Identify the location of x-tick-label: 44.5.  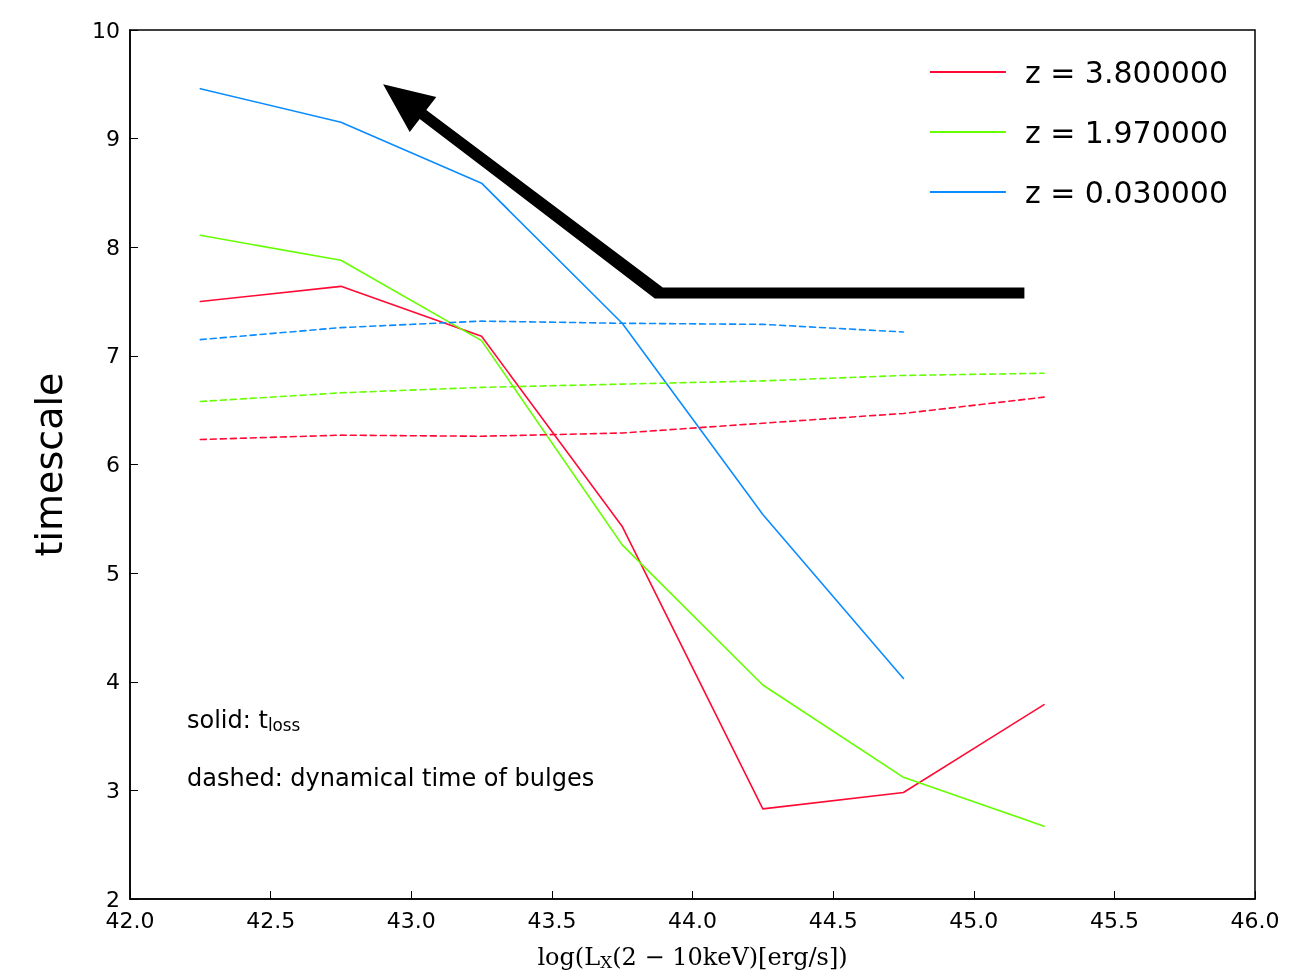
(833, 920).